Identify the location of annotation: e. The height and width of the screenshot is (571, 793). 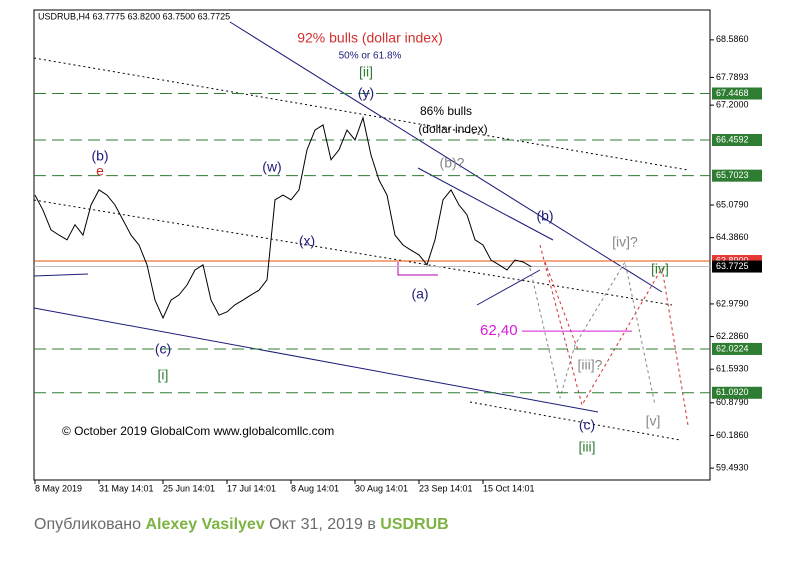
(100, 171).